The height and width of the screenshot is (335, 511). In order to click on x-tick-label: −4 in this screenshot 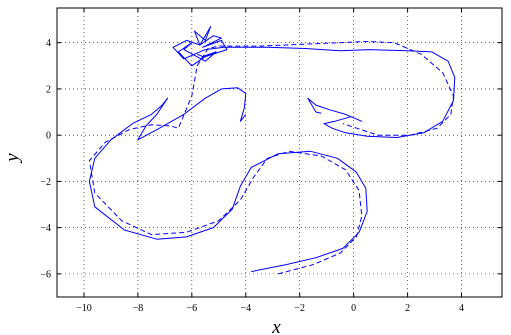, I will do `click(245, 308)`.